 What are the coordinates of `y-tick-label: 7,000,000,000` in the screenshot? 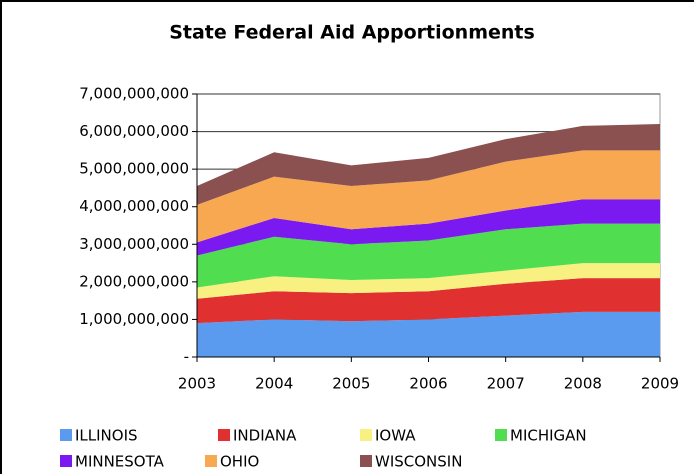 It's located at (134, 94).